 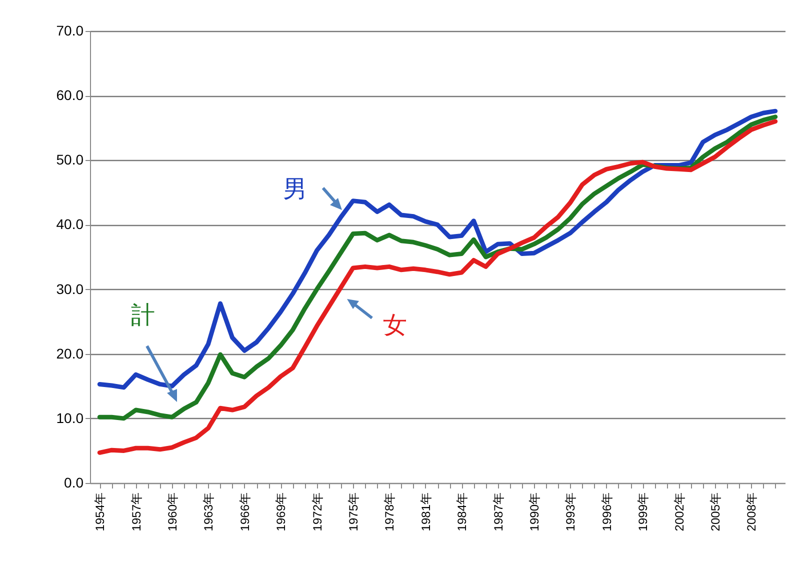 What do you see at coordinates (751, 512) in the screenshot?
I see `x-tick-label: 2008年` at bounding box center [751, 512].